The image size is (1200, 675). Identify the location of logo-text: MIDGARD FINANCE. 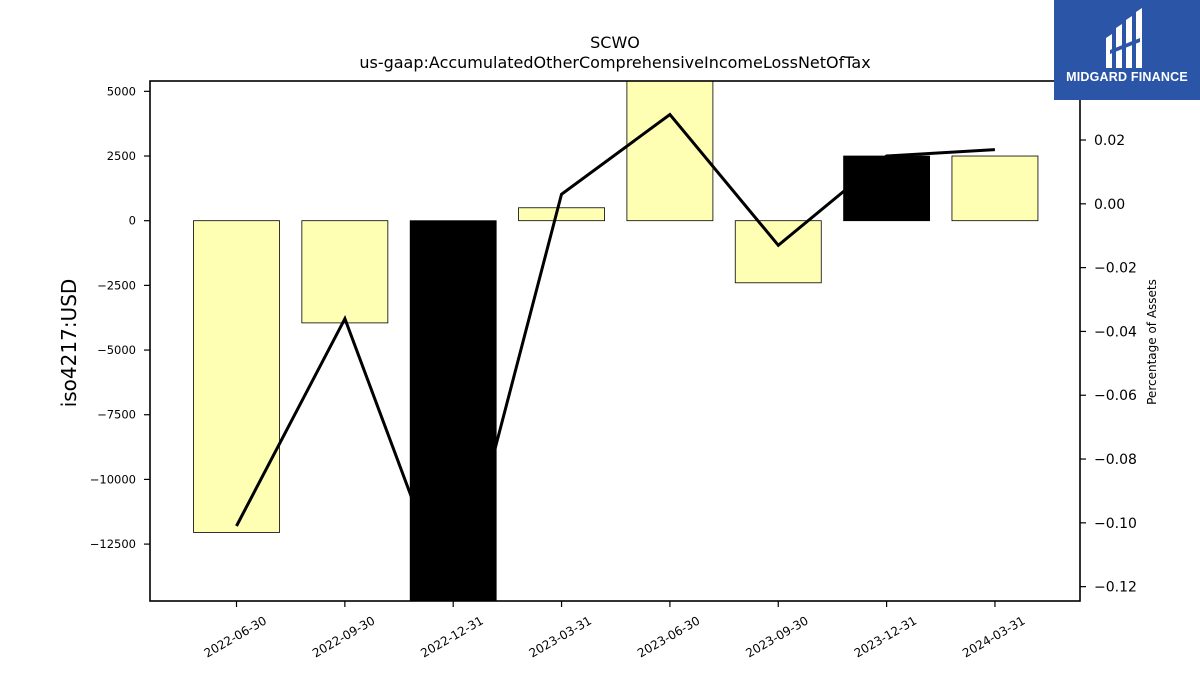
(1127, 77).